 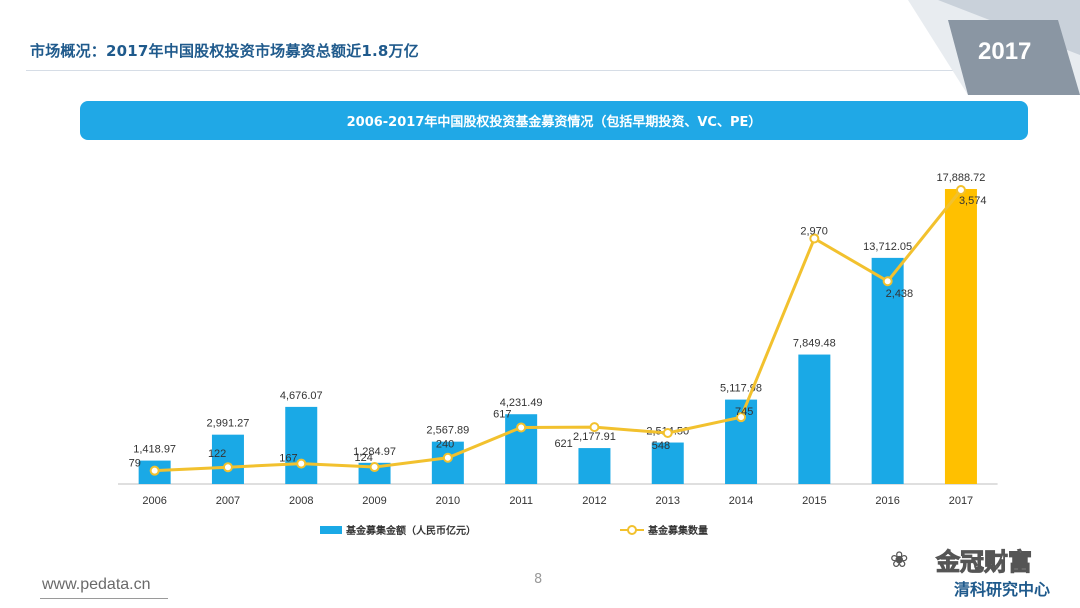 I want to click on count-label-2015: 2,970, so click(x=814, y=232).